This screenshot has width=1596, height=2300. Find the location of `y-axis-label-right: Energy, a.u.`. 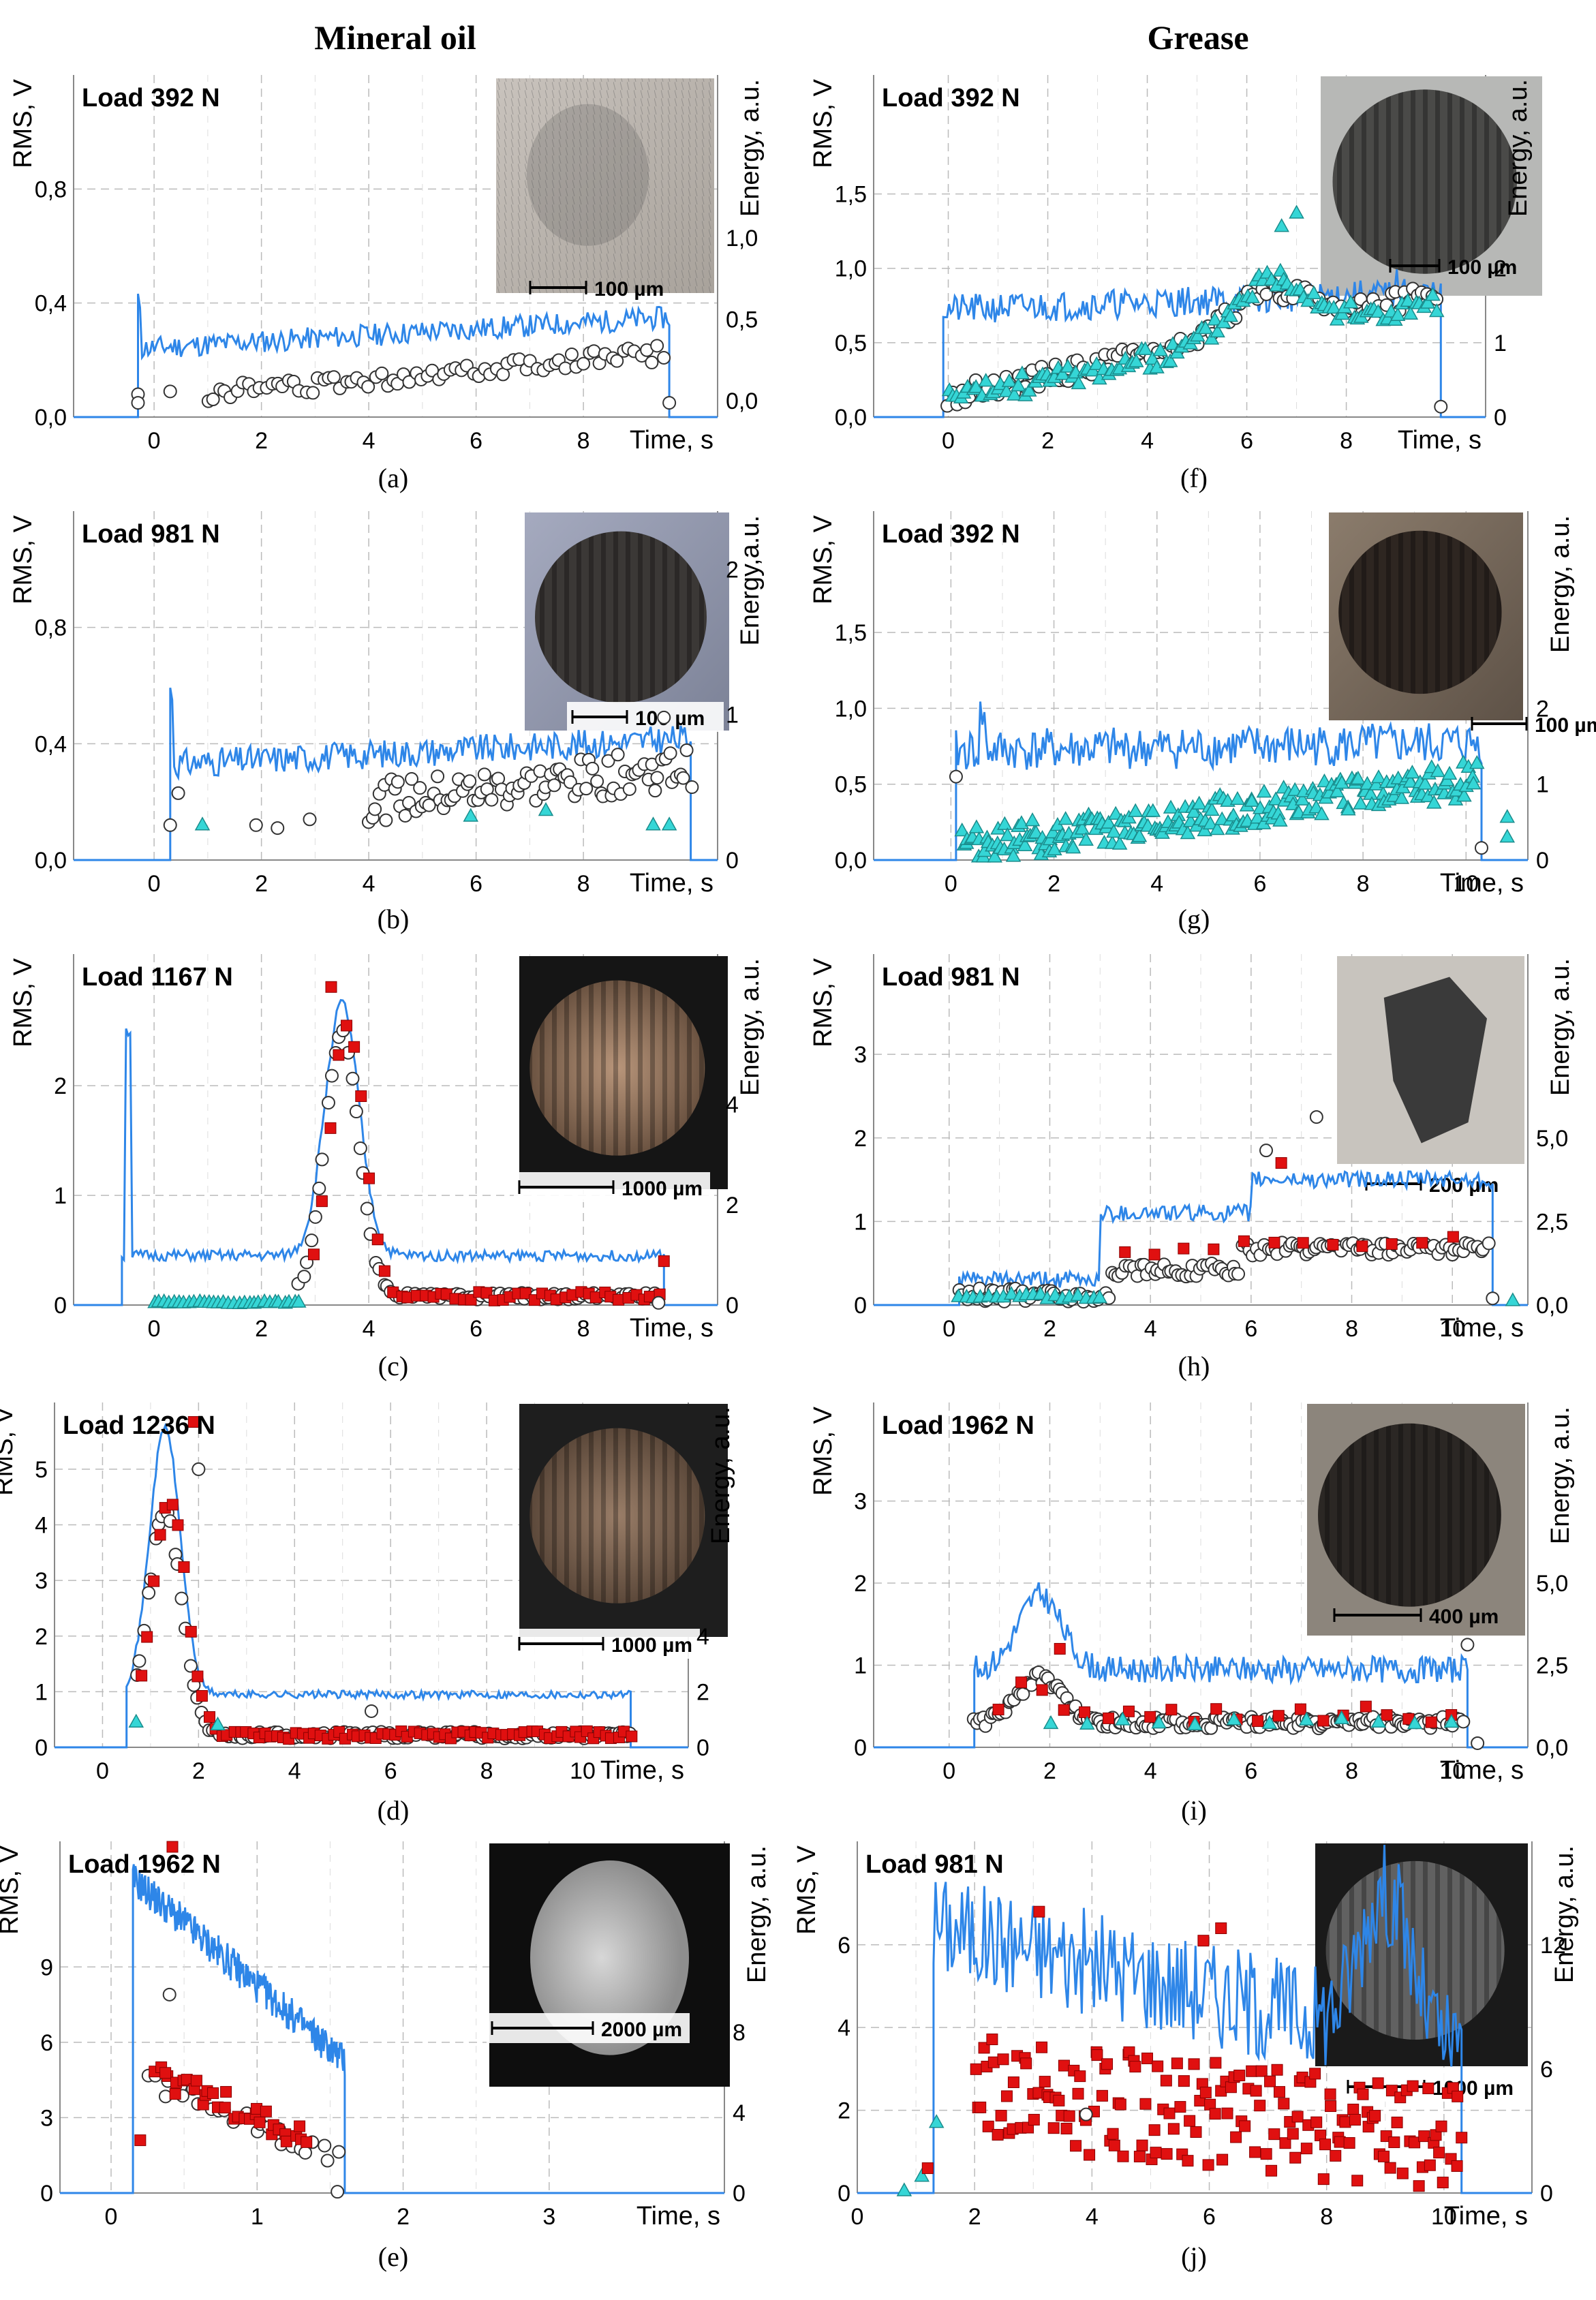

y-axis-label-right: Energy, a.u. is located at coordinates (721, 1475).